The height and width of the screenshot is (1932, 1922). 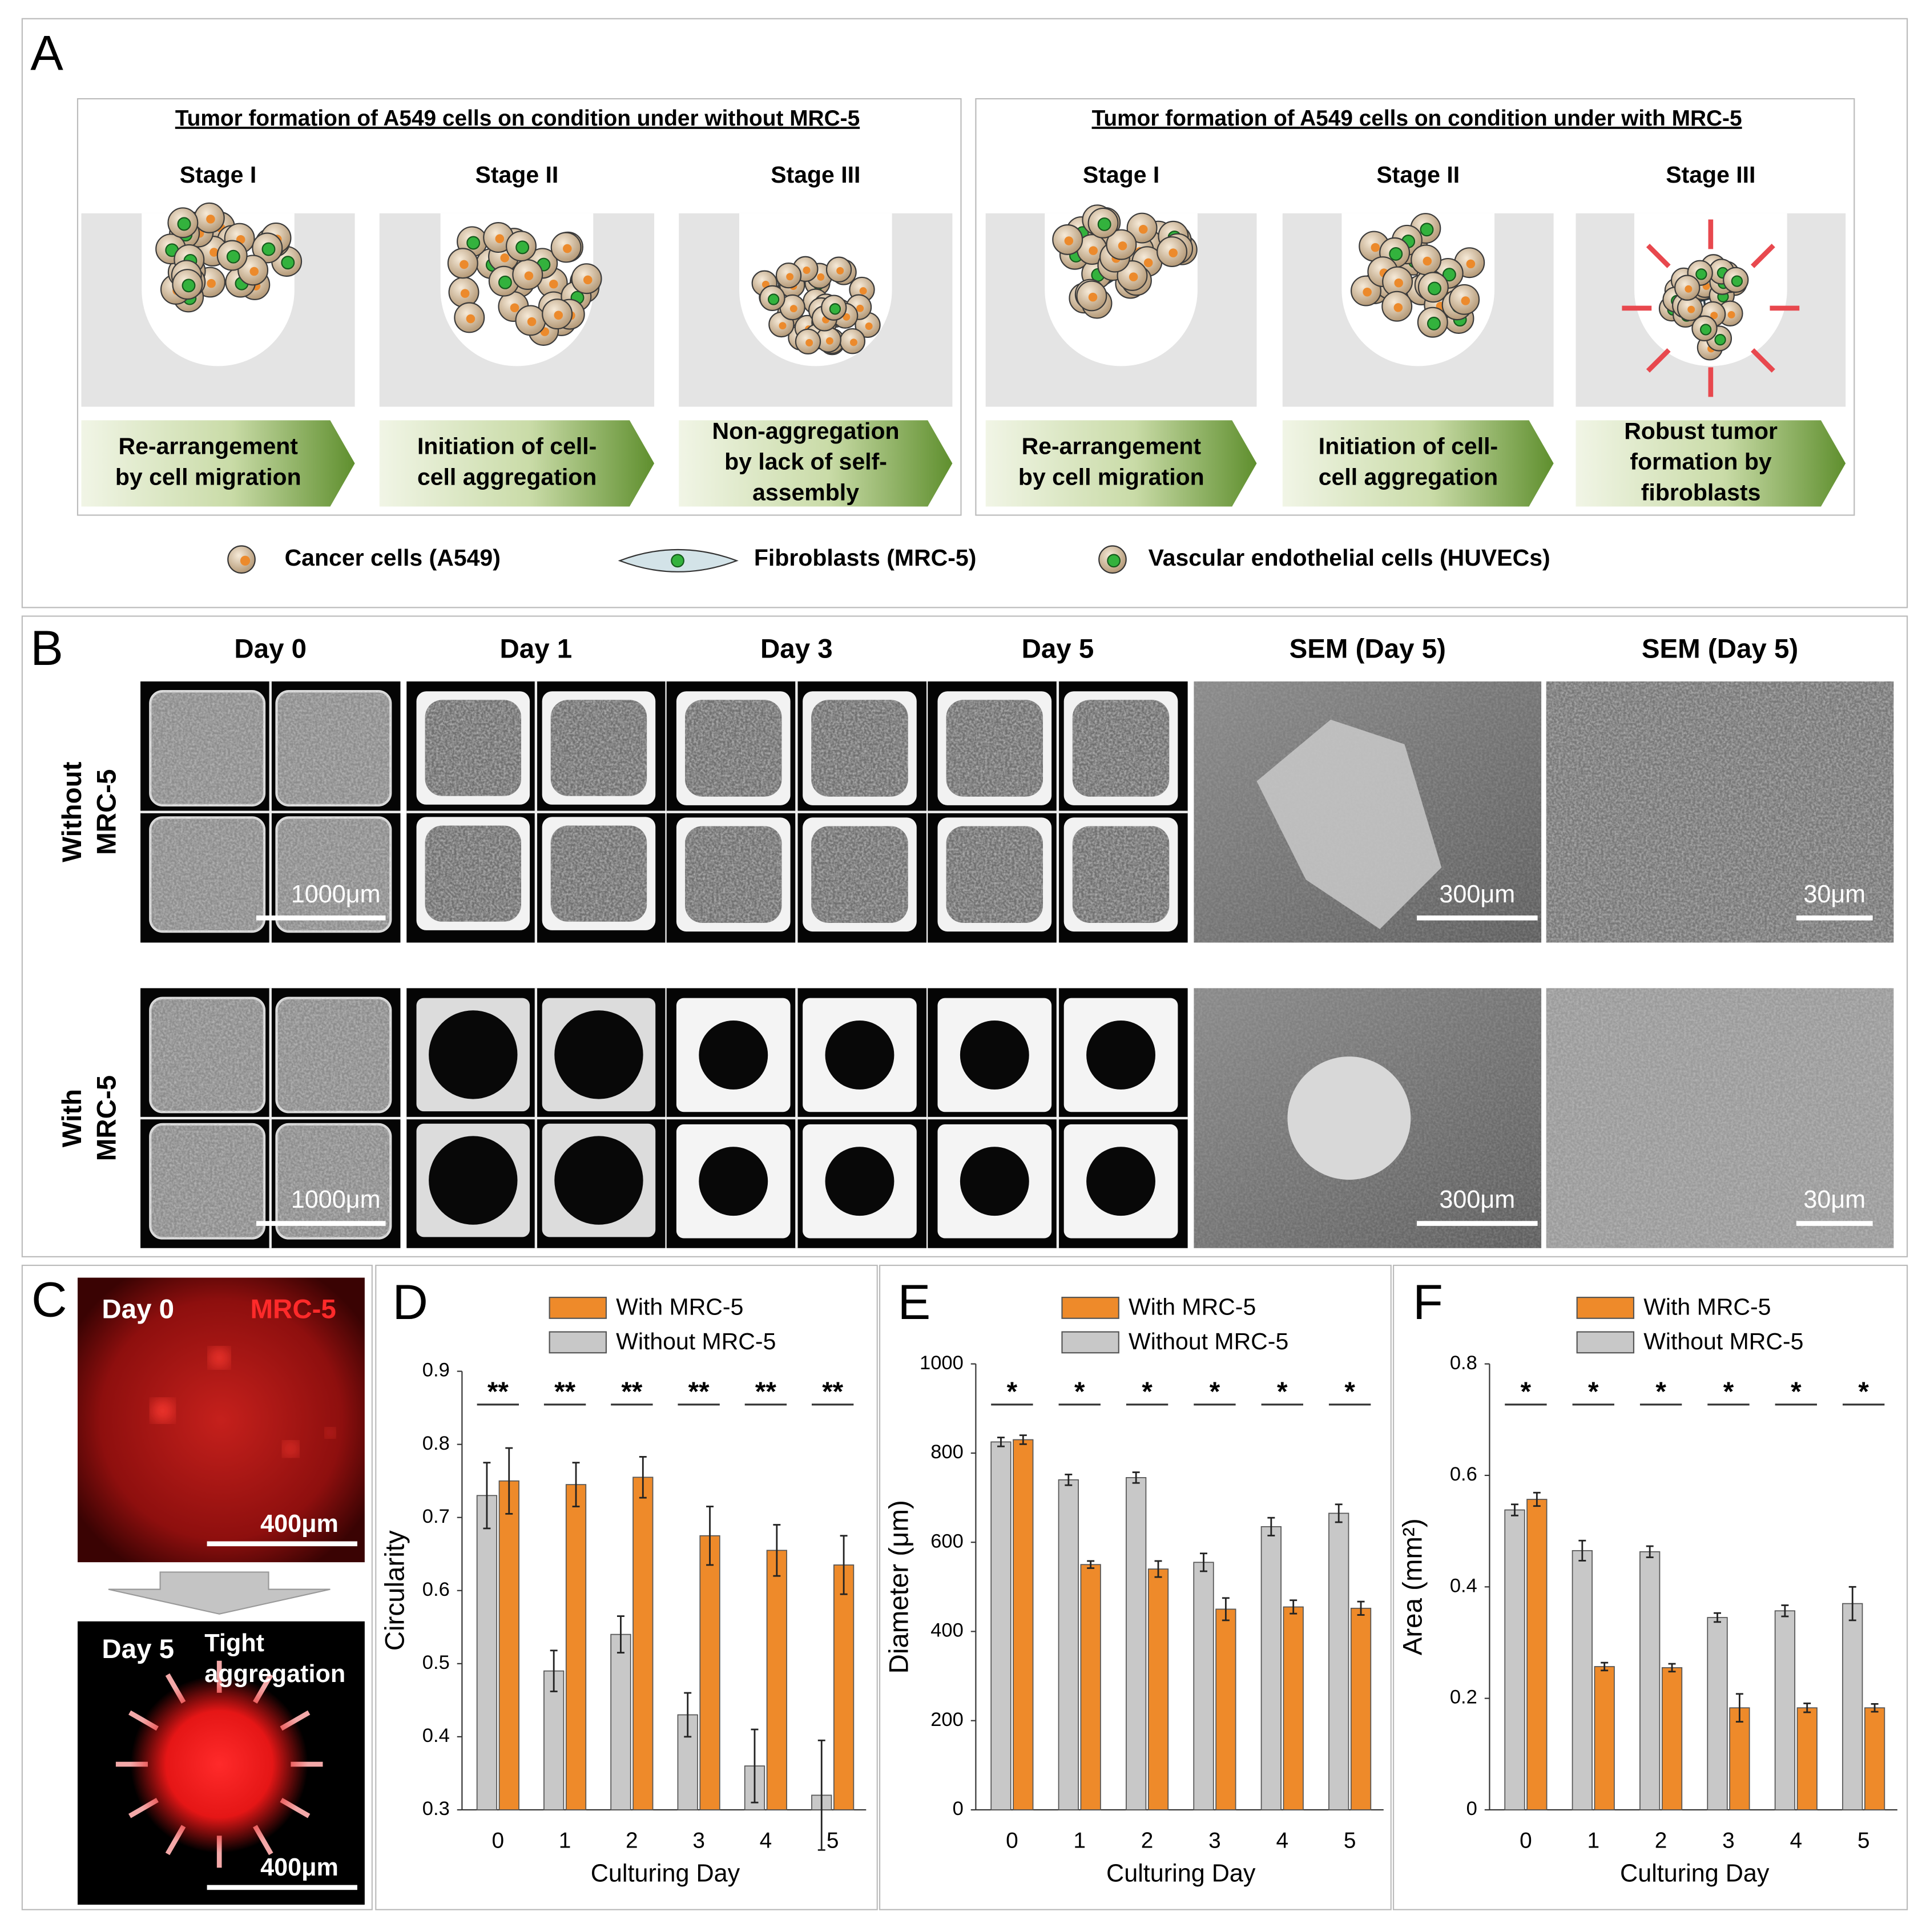 I want to click on y-tick-label: 0, so click(x=958, y=1809).